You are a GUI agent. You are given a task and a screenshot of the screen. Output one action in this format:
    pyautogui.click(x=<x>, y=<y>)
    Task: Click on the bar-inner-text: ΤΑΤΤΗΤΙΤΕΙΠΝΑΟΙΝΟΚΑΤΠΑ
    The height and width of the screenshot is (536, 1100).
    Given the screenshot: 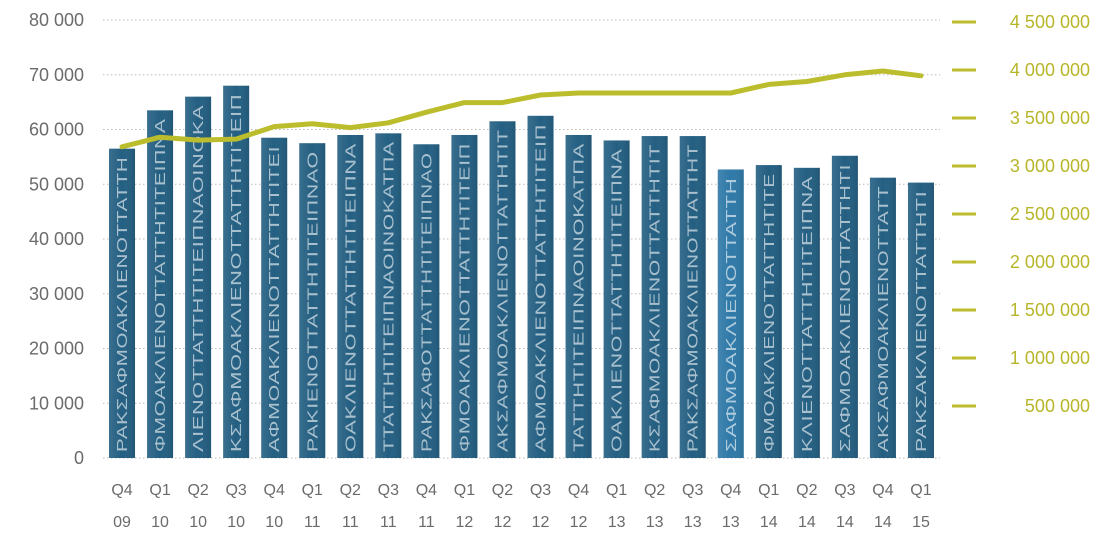 What is the action you would take?
    pyautogui.click(x=579, y=297)
    